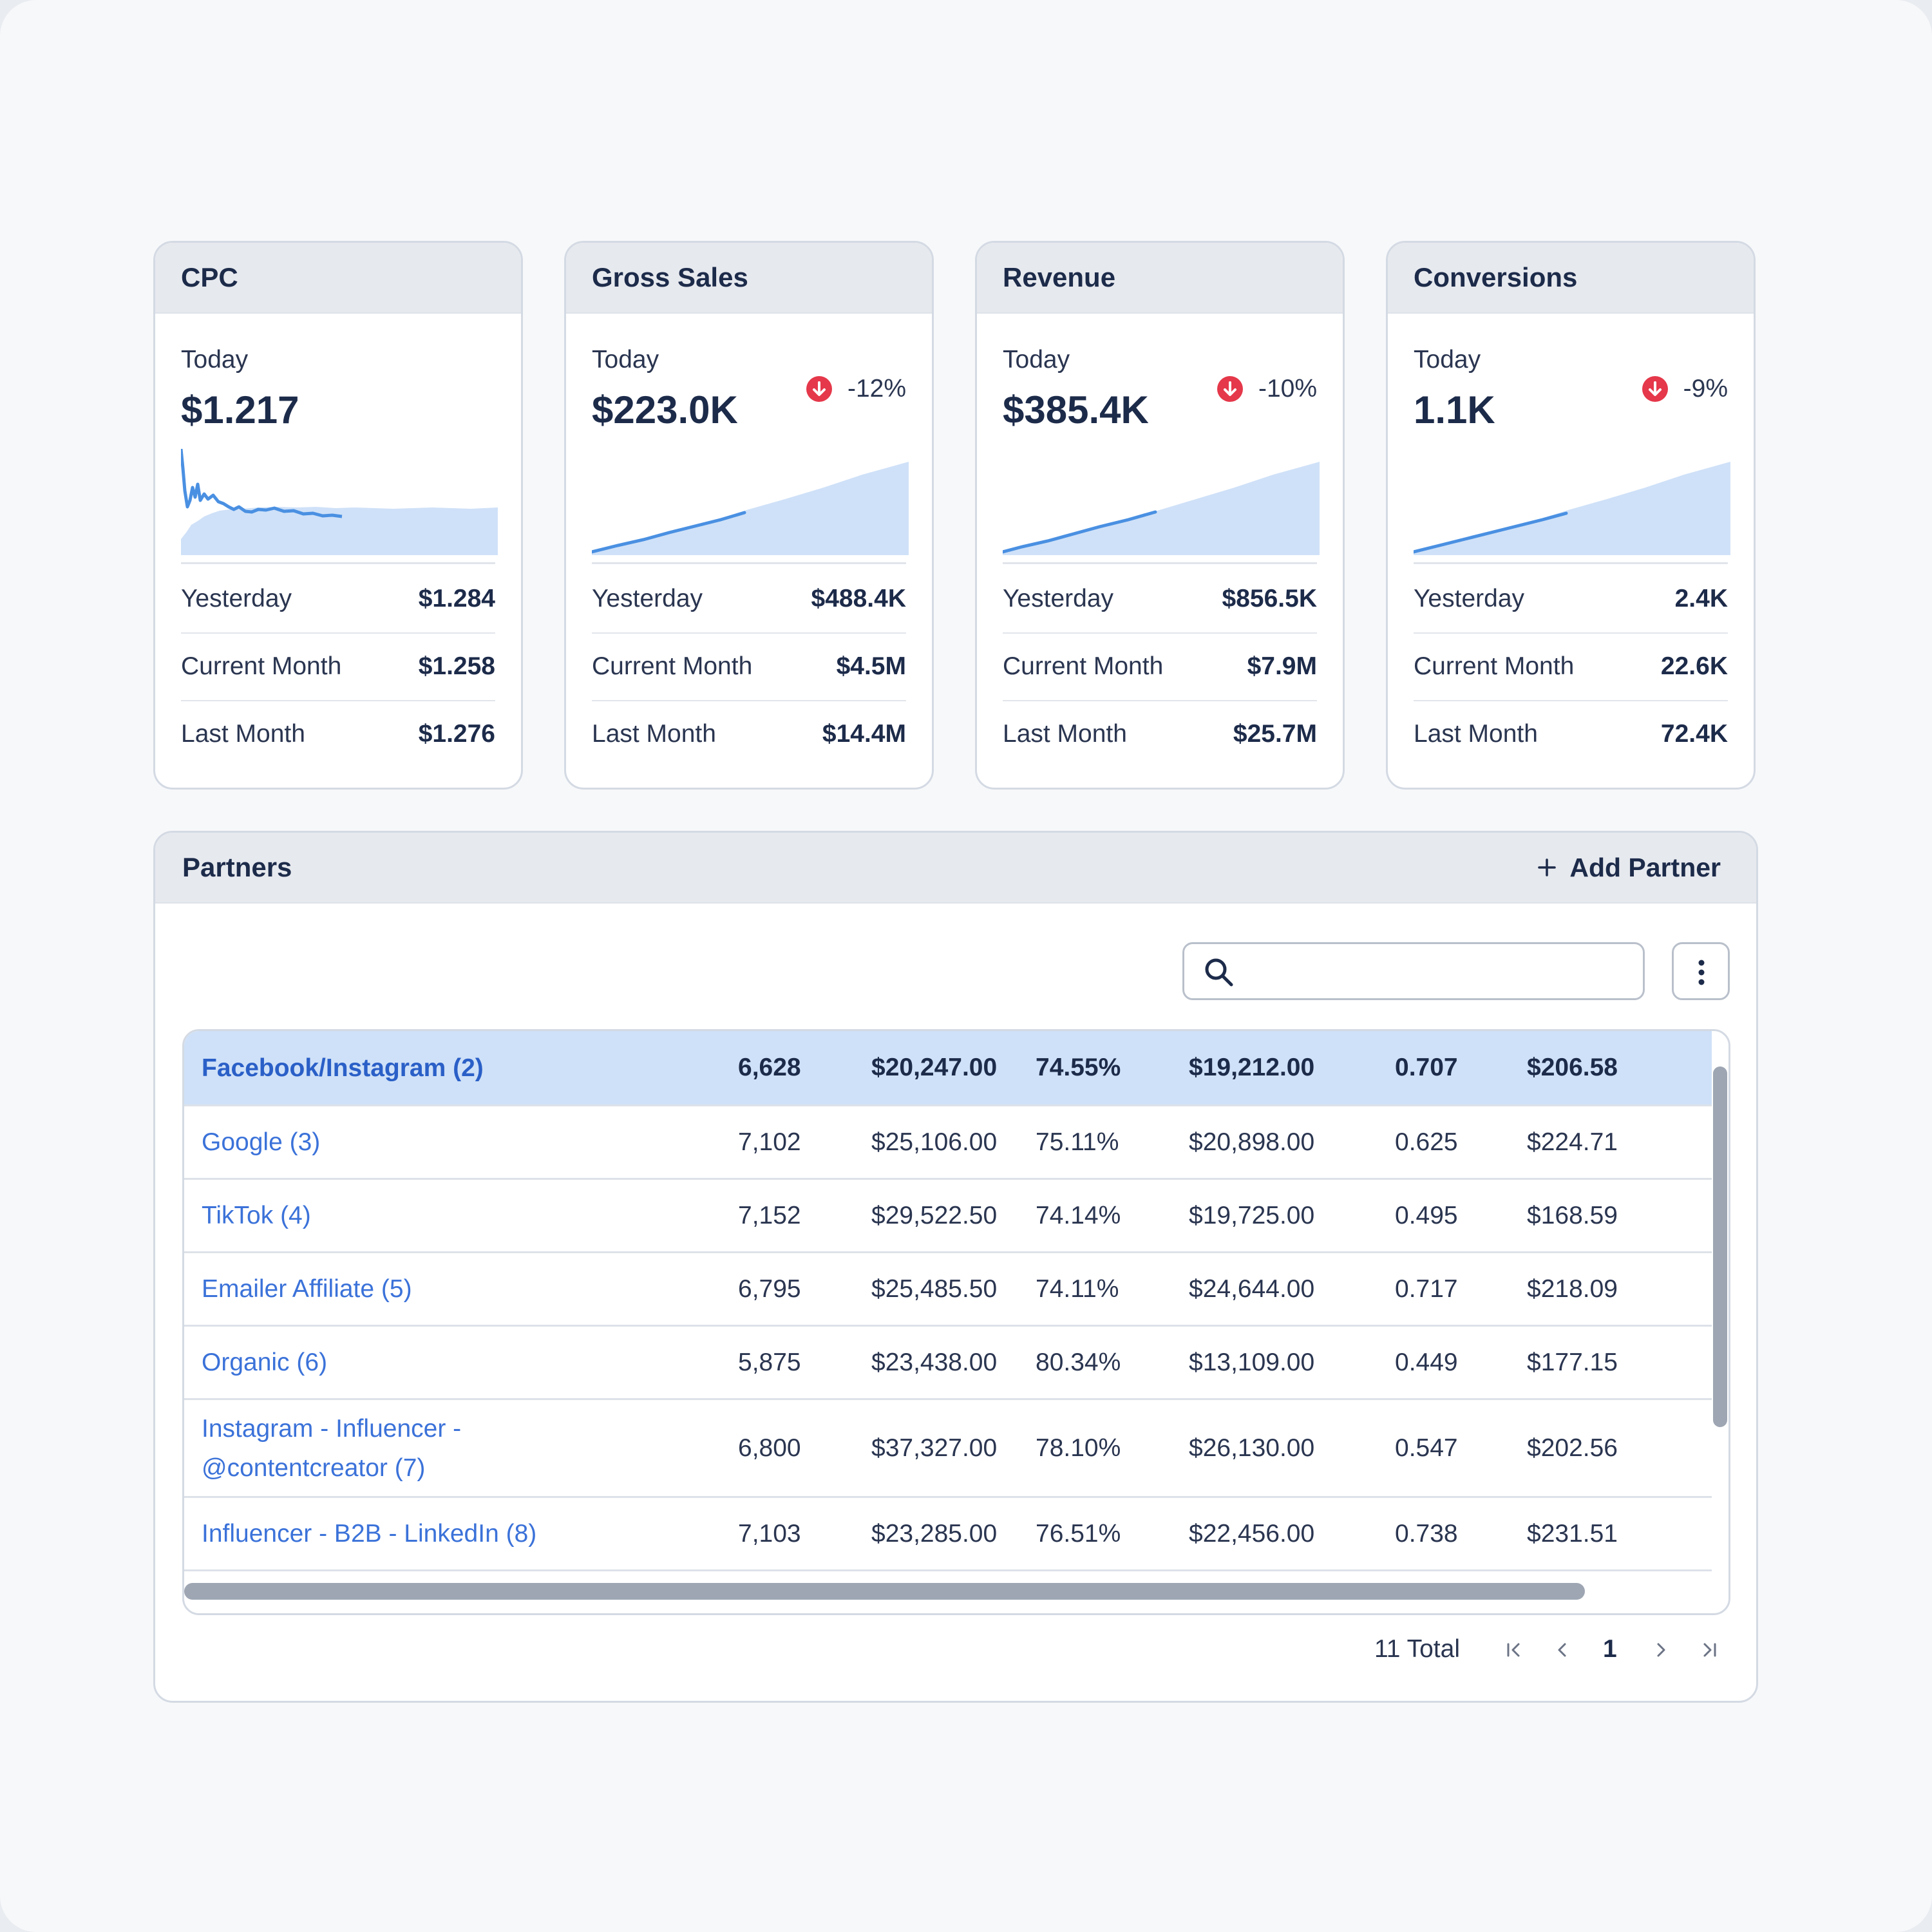  What do you see at coordinates (1709, 1650) in the screenshot?
I see `last-page-icon` at bounding box center [1709, 1650].